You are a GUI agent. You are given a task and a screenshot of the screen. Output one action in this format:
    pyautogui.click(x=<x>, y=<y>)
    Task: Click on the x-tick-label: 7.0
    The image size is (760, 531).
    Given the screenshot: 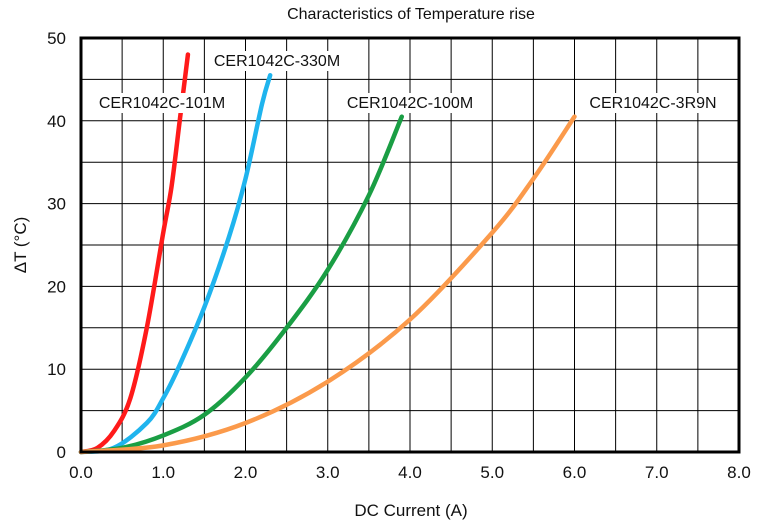 What is the action you would take?
    pyautogui.click(x=657, y=472)
    